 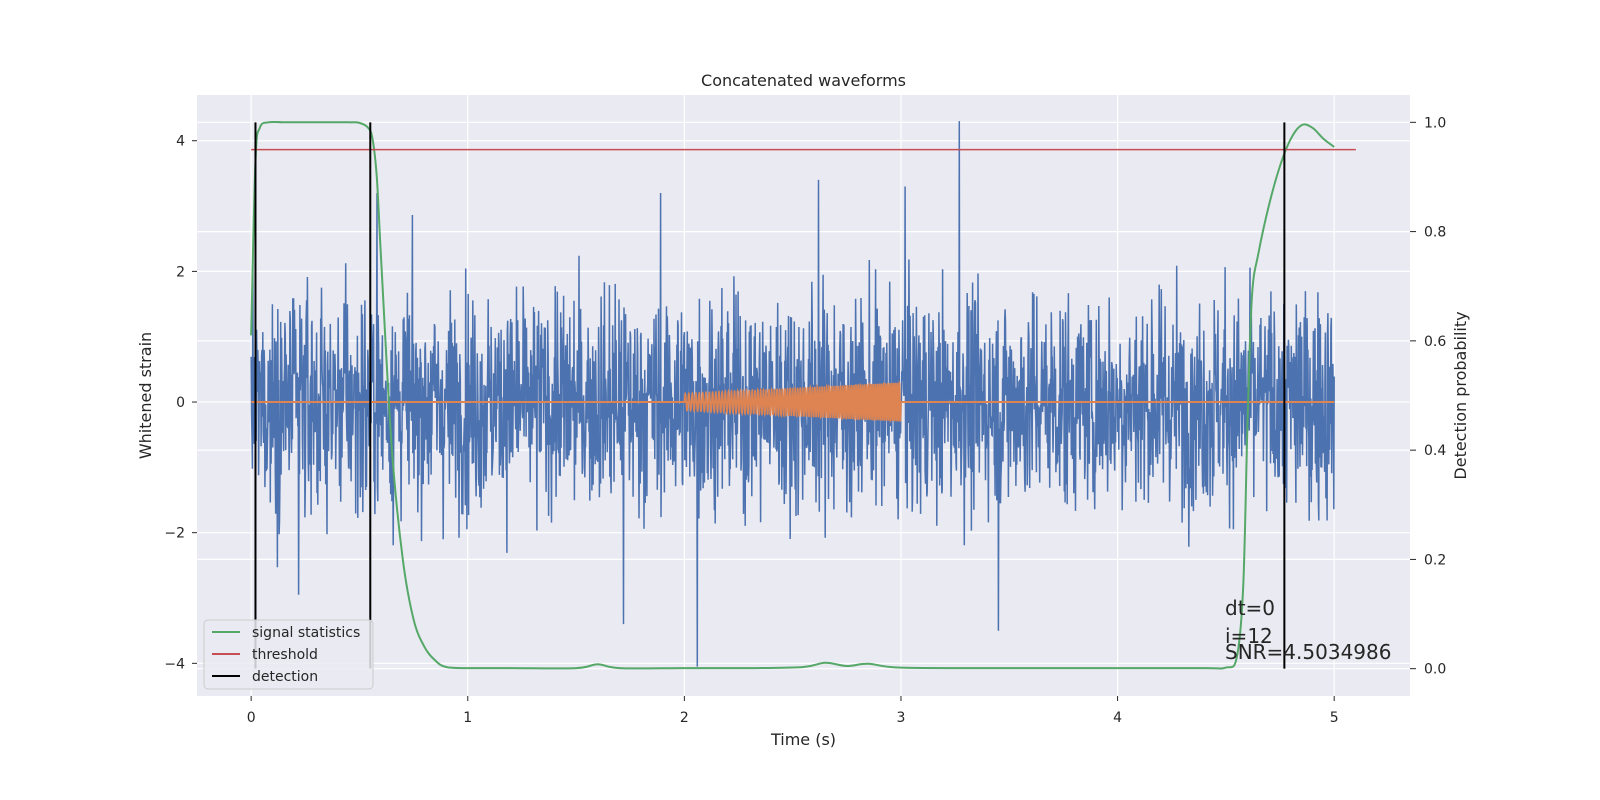 I want to click on y-tick-label-4: 4, so click(x=180, y=142).